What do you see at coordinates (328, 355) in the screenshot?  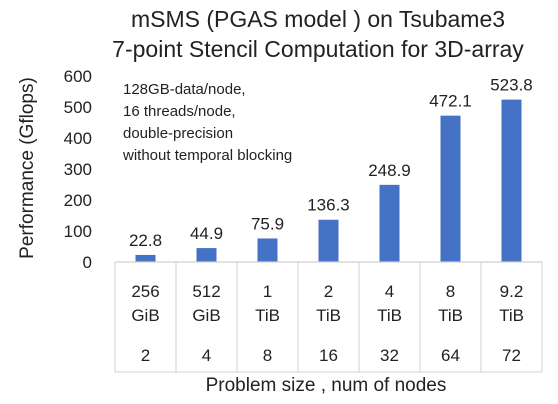 I see `category-nodes: 16` at bounding box center [328, 355].